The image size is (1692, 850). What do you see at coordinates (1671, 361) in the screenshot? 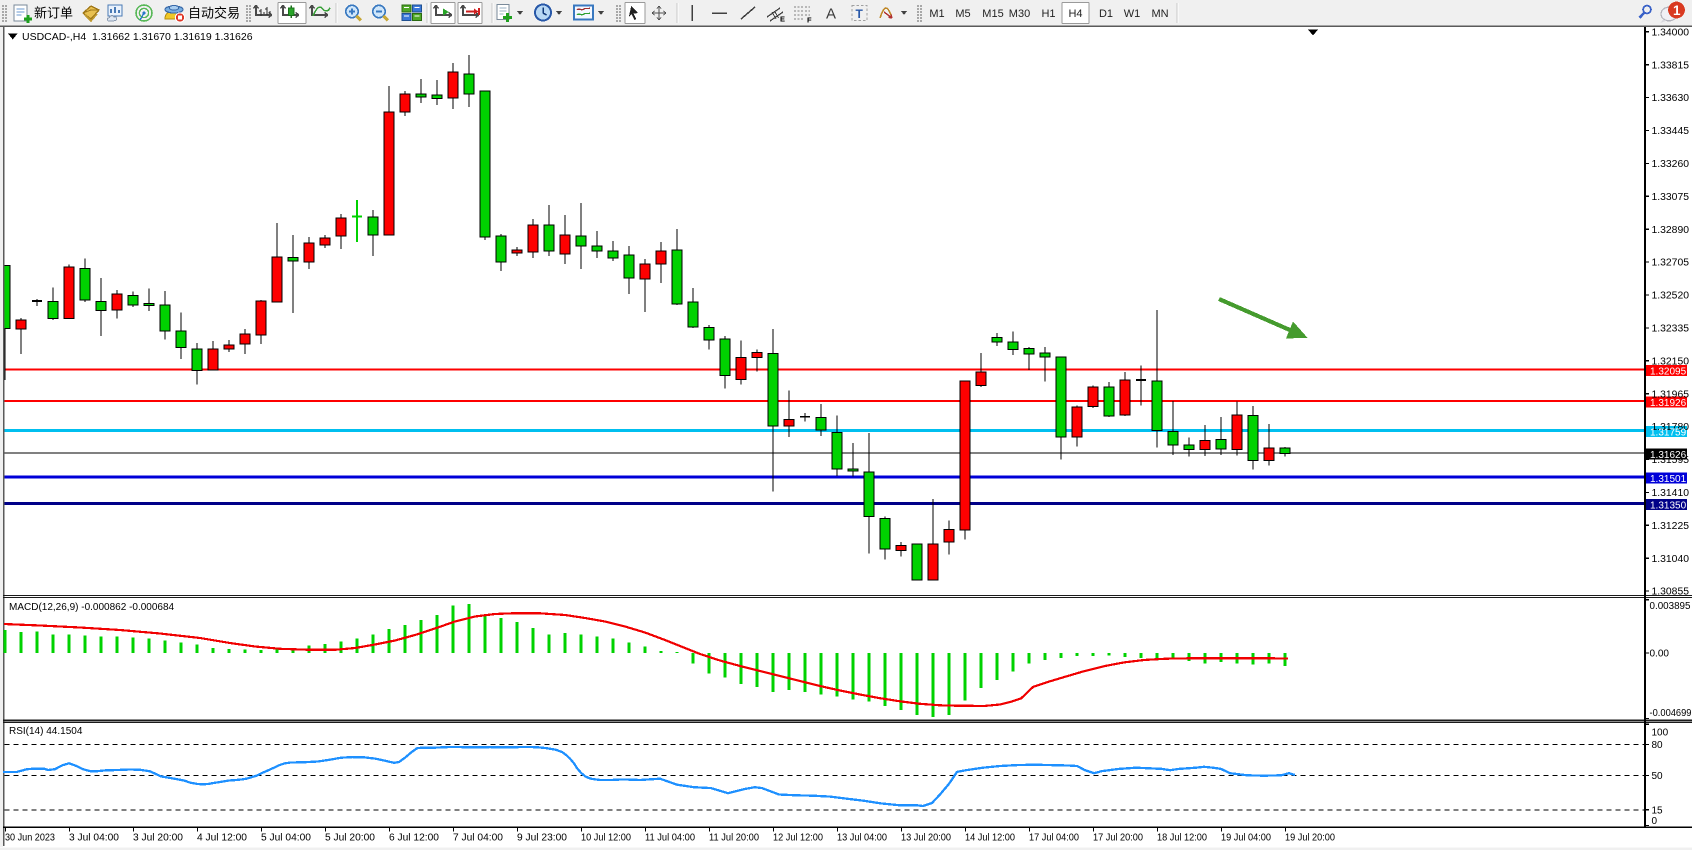
I see `svg-text: 1.32150` at bounding box center [1671, 361].